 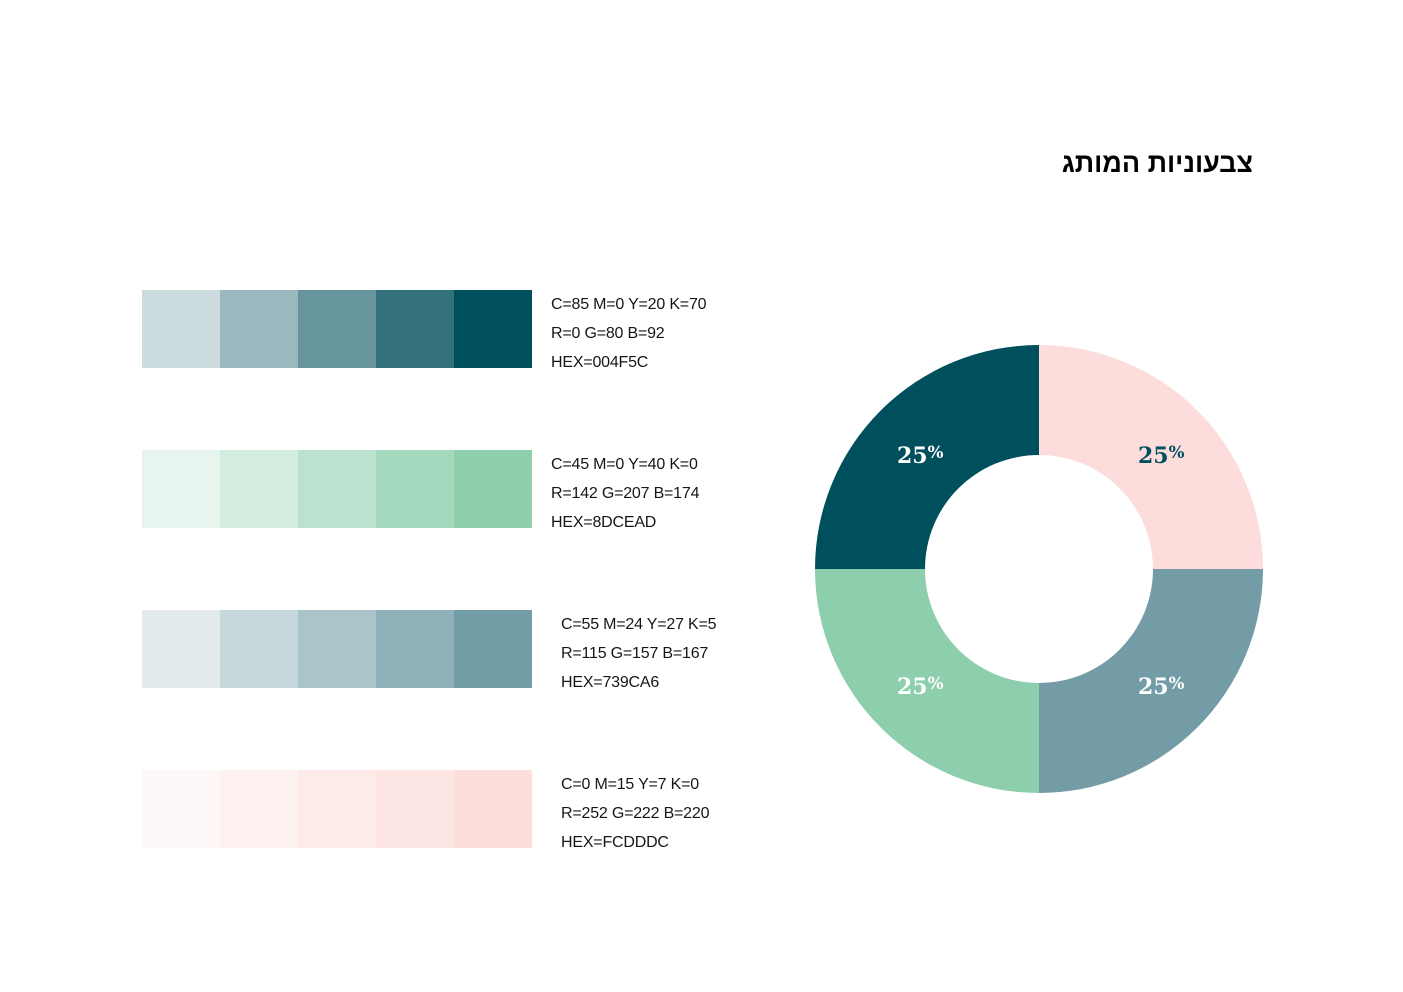 What do you see at coordinates (639, 624) in the screenshot?
I see `cmyk-value: C=55 M=24 Y=27 K=5` at bounding box center [639, 624].